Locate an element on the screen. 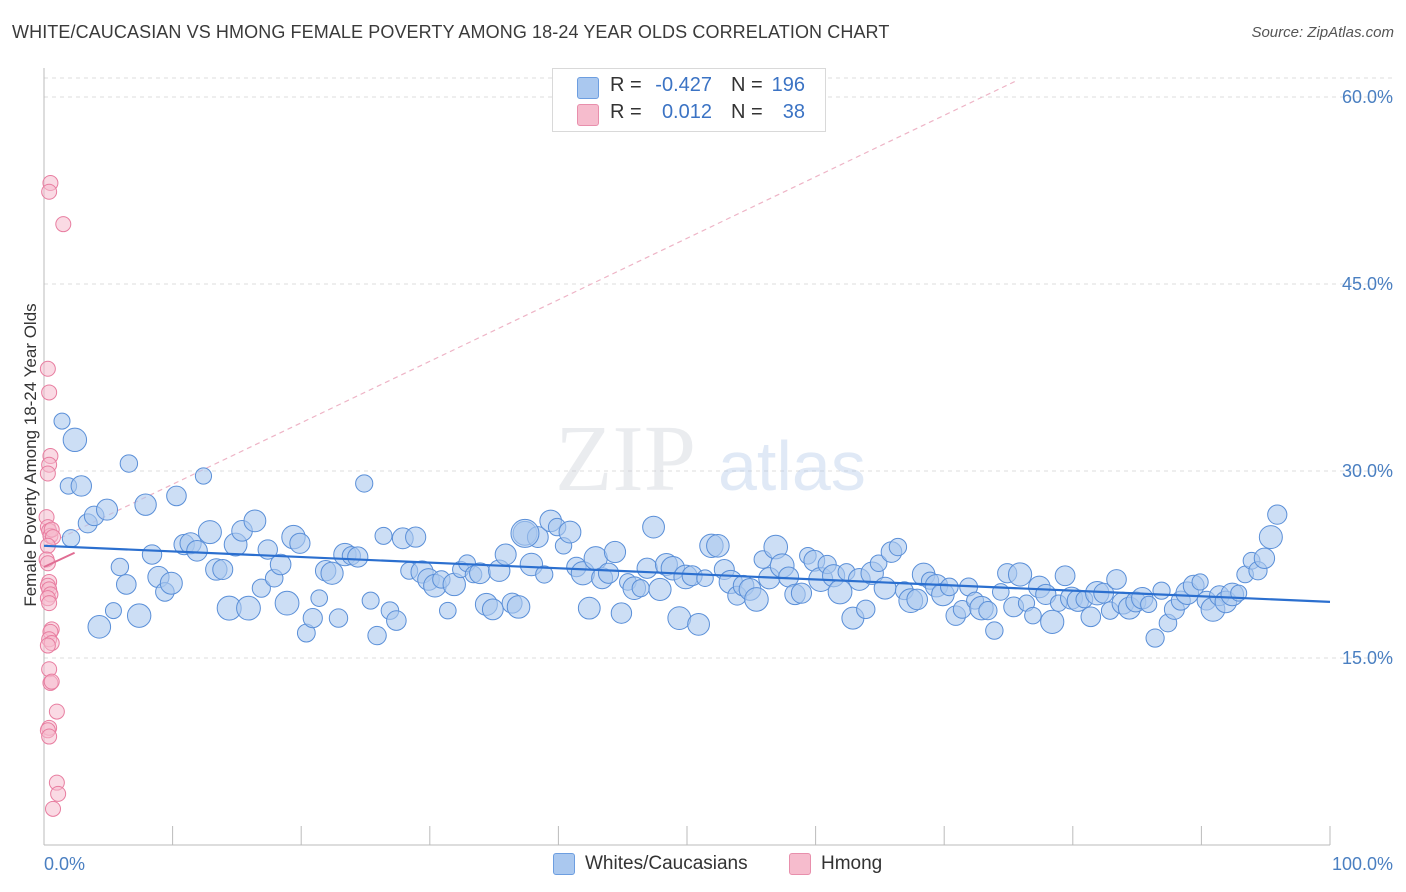  bottom-legend-label-whites: Whites/Caucasians is located at coordinates (666, 863).